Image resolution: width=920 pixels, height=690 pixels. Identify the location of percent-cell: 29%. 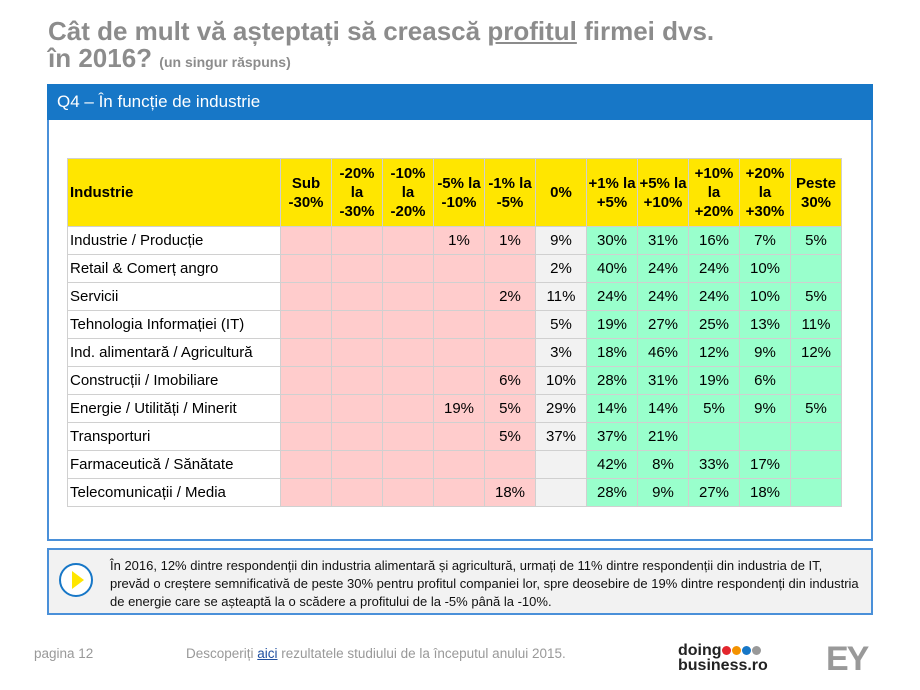
(561, 408).